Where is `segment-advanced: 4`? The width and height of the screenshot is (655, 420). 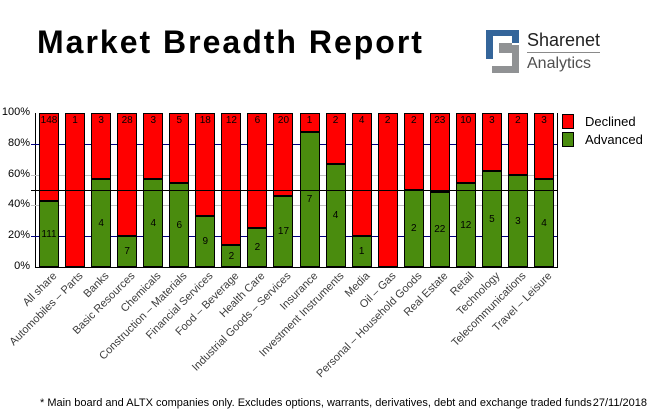 segment-advanced: 4 is located at coordinates (153, 223).